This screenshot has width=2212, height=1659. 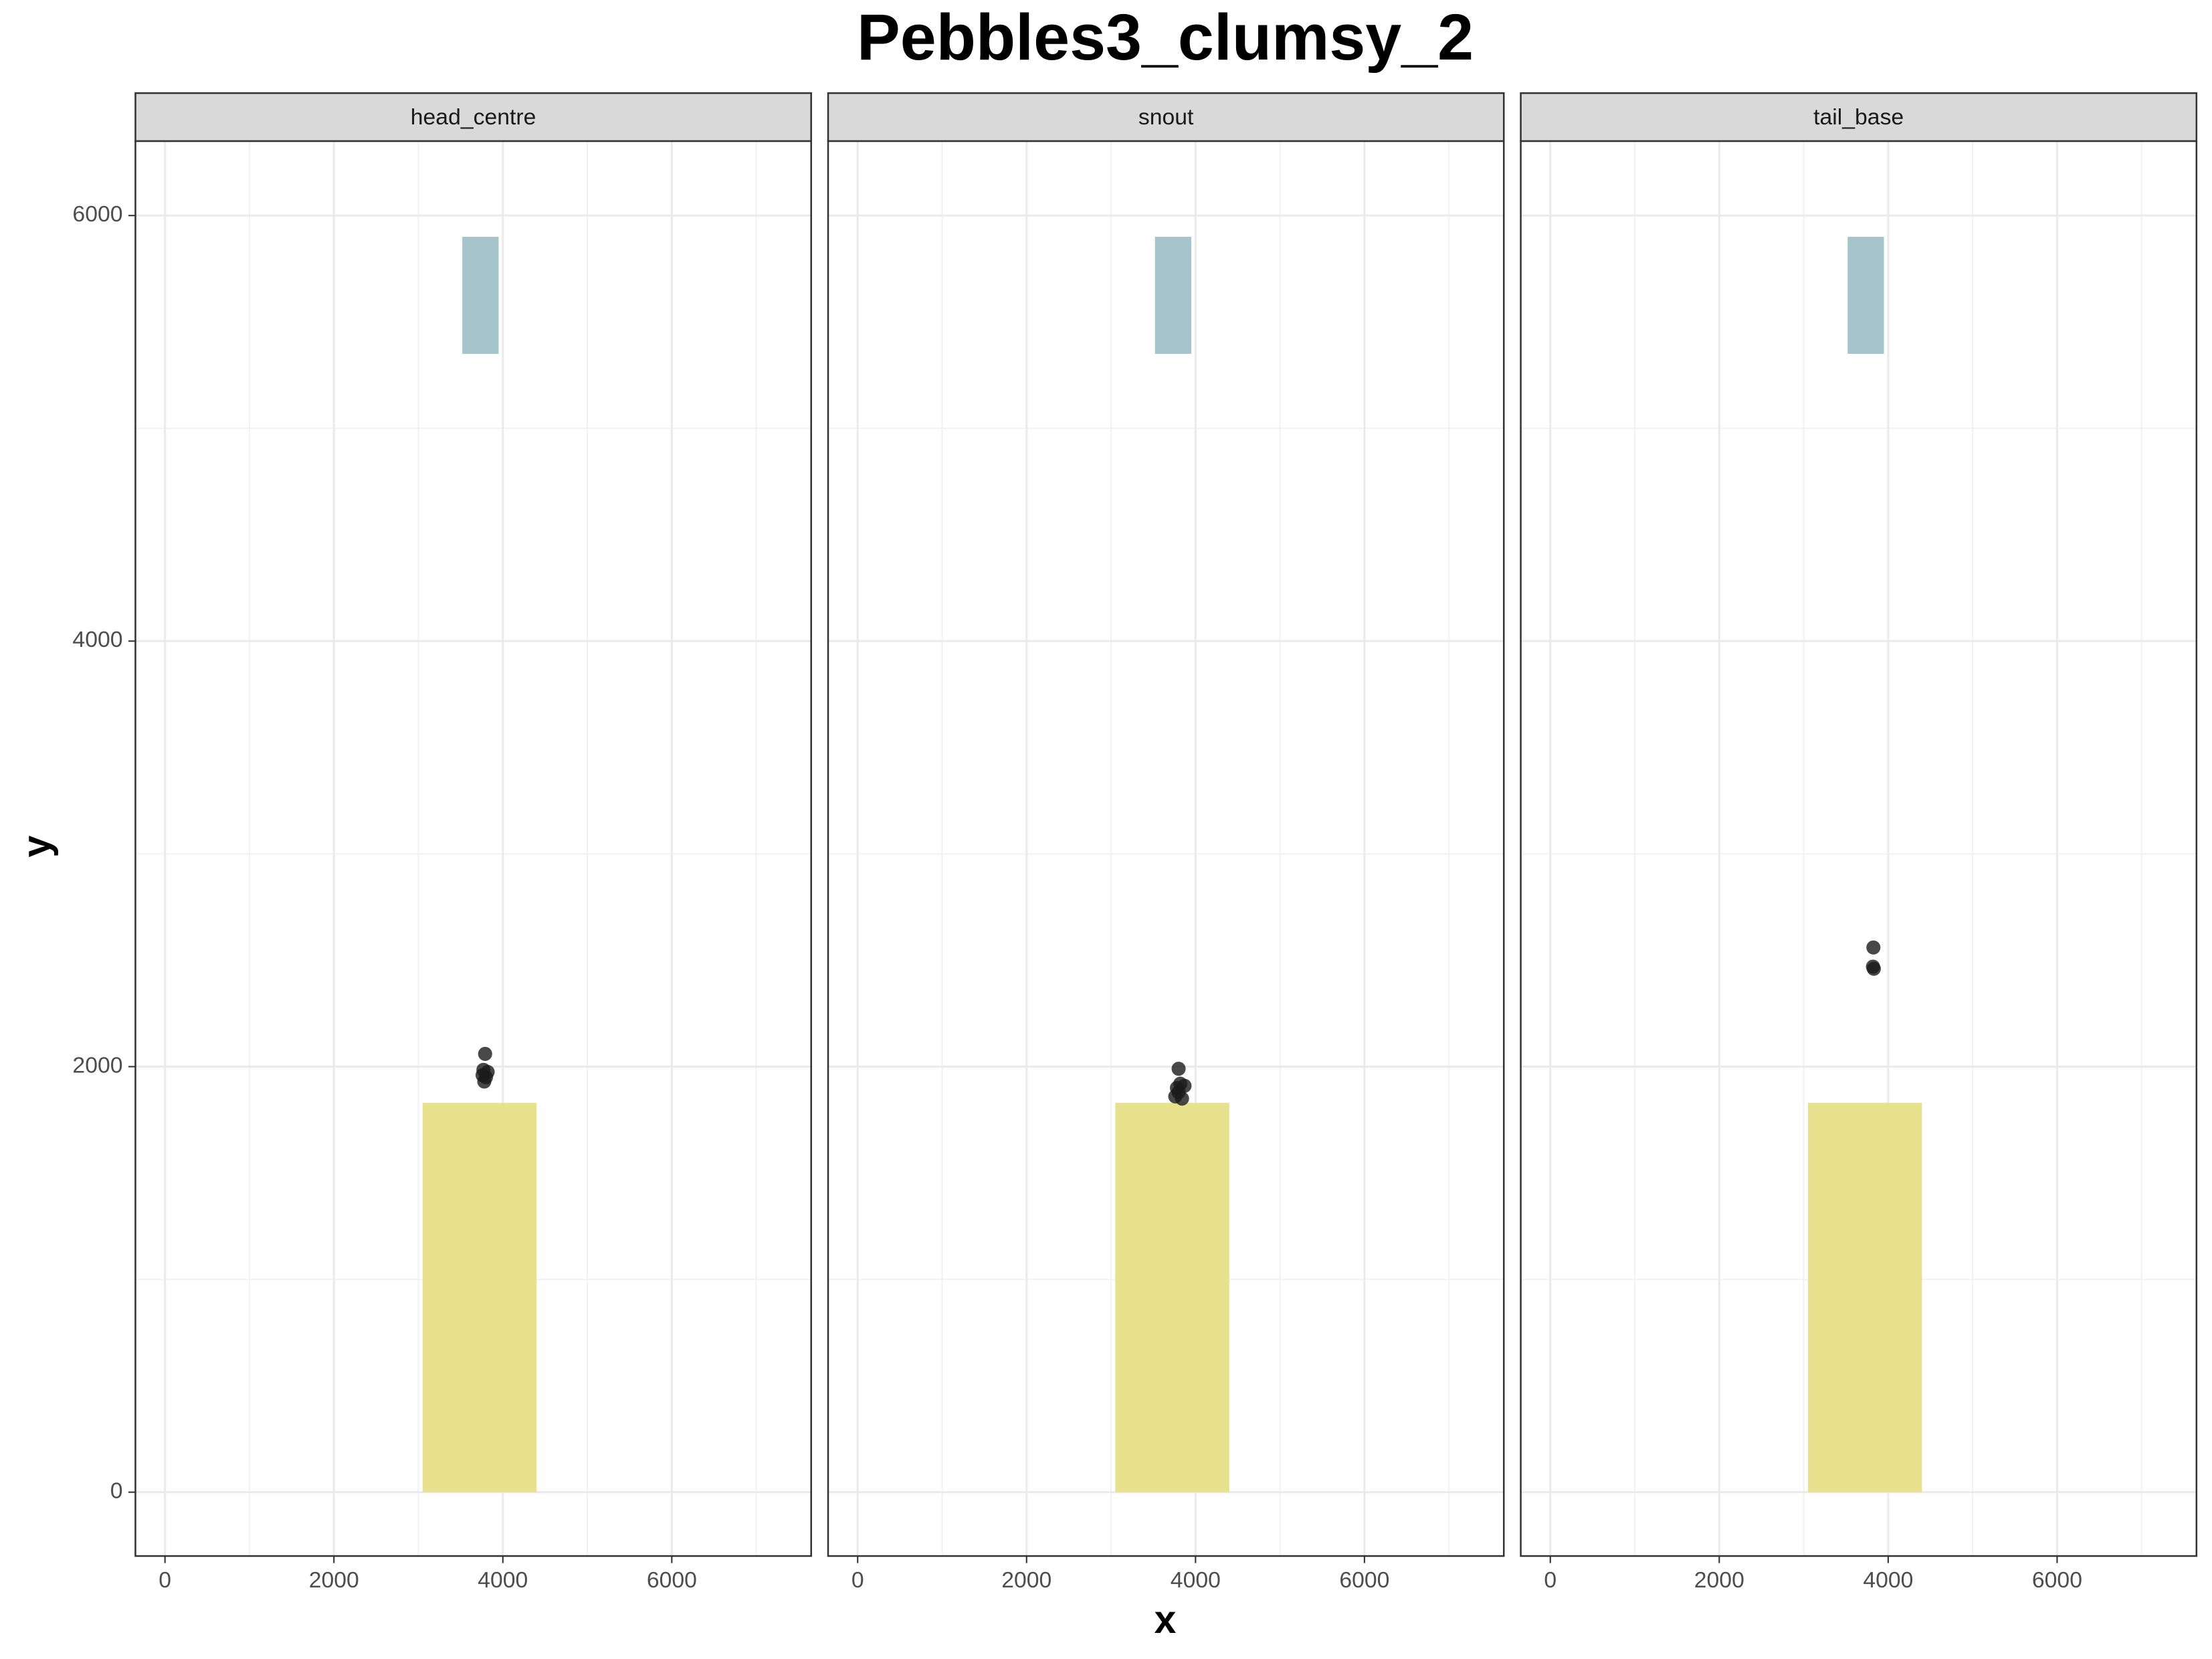 I want to click on strip-label: head_centre, so click(x=473, y=117).